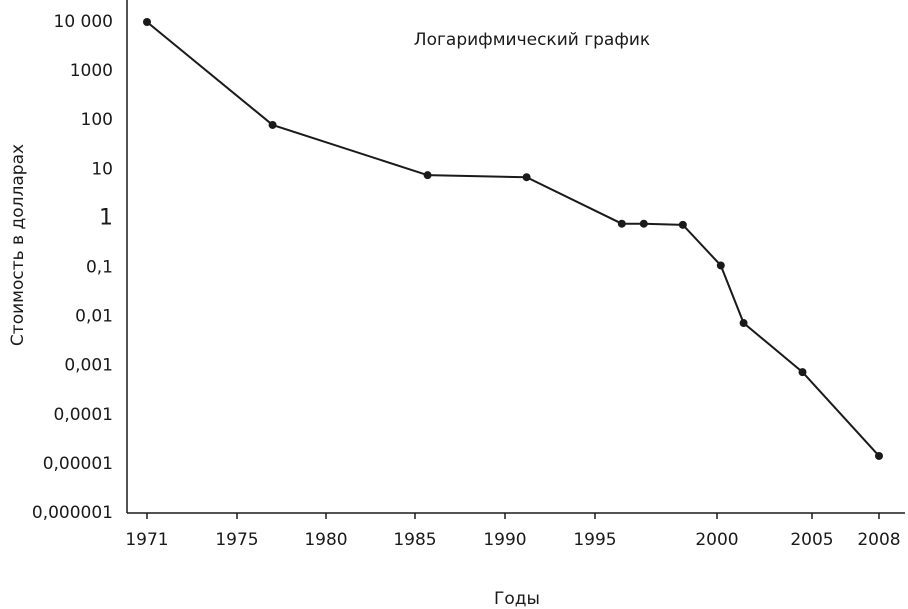 The image size is (908, 609). What do you see at coordinates (99, 268) in the screenshot?
I see `y-tick-label: 0,1` at bounding box center [99, 268].